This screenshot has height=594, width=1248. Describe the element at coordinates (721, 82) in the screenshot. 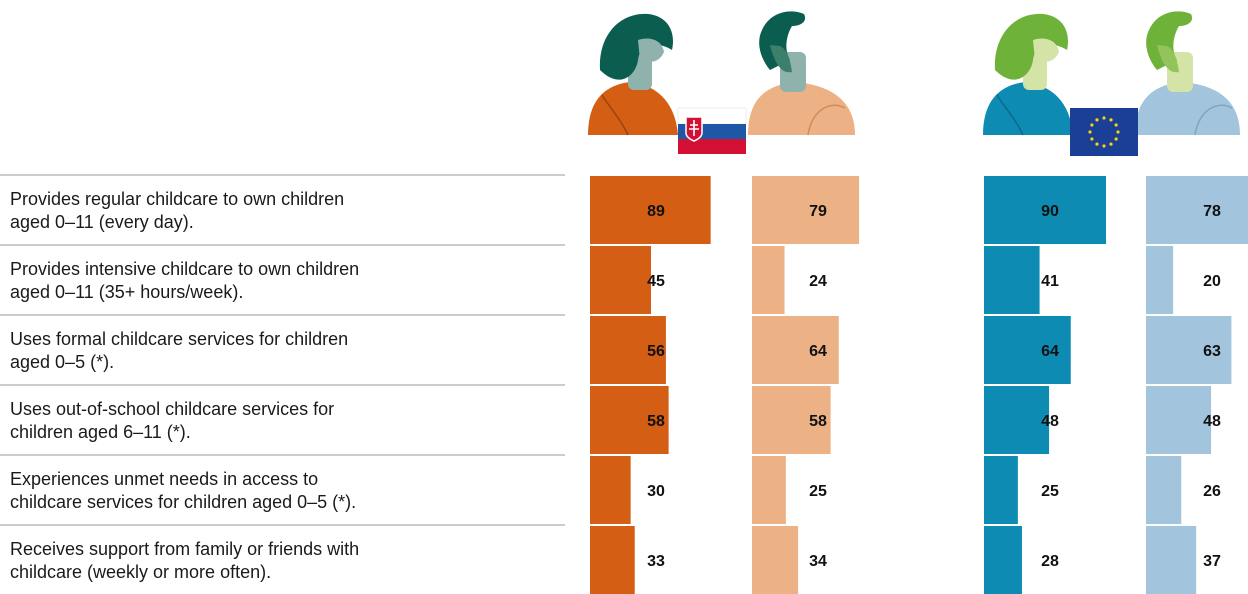

I see `slovakia-figures` at that location.